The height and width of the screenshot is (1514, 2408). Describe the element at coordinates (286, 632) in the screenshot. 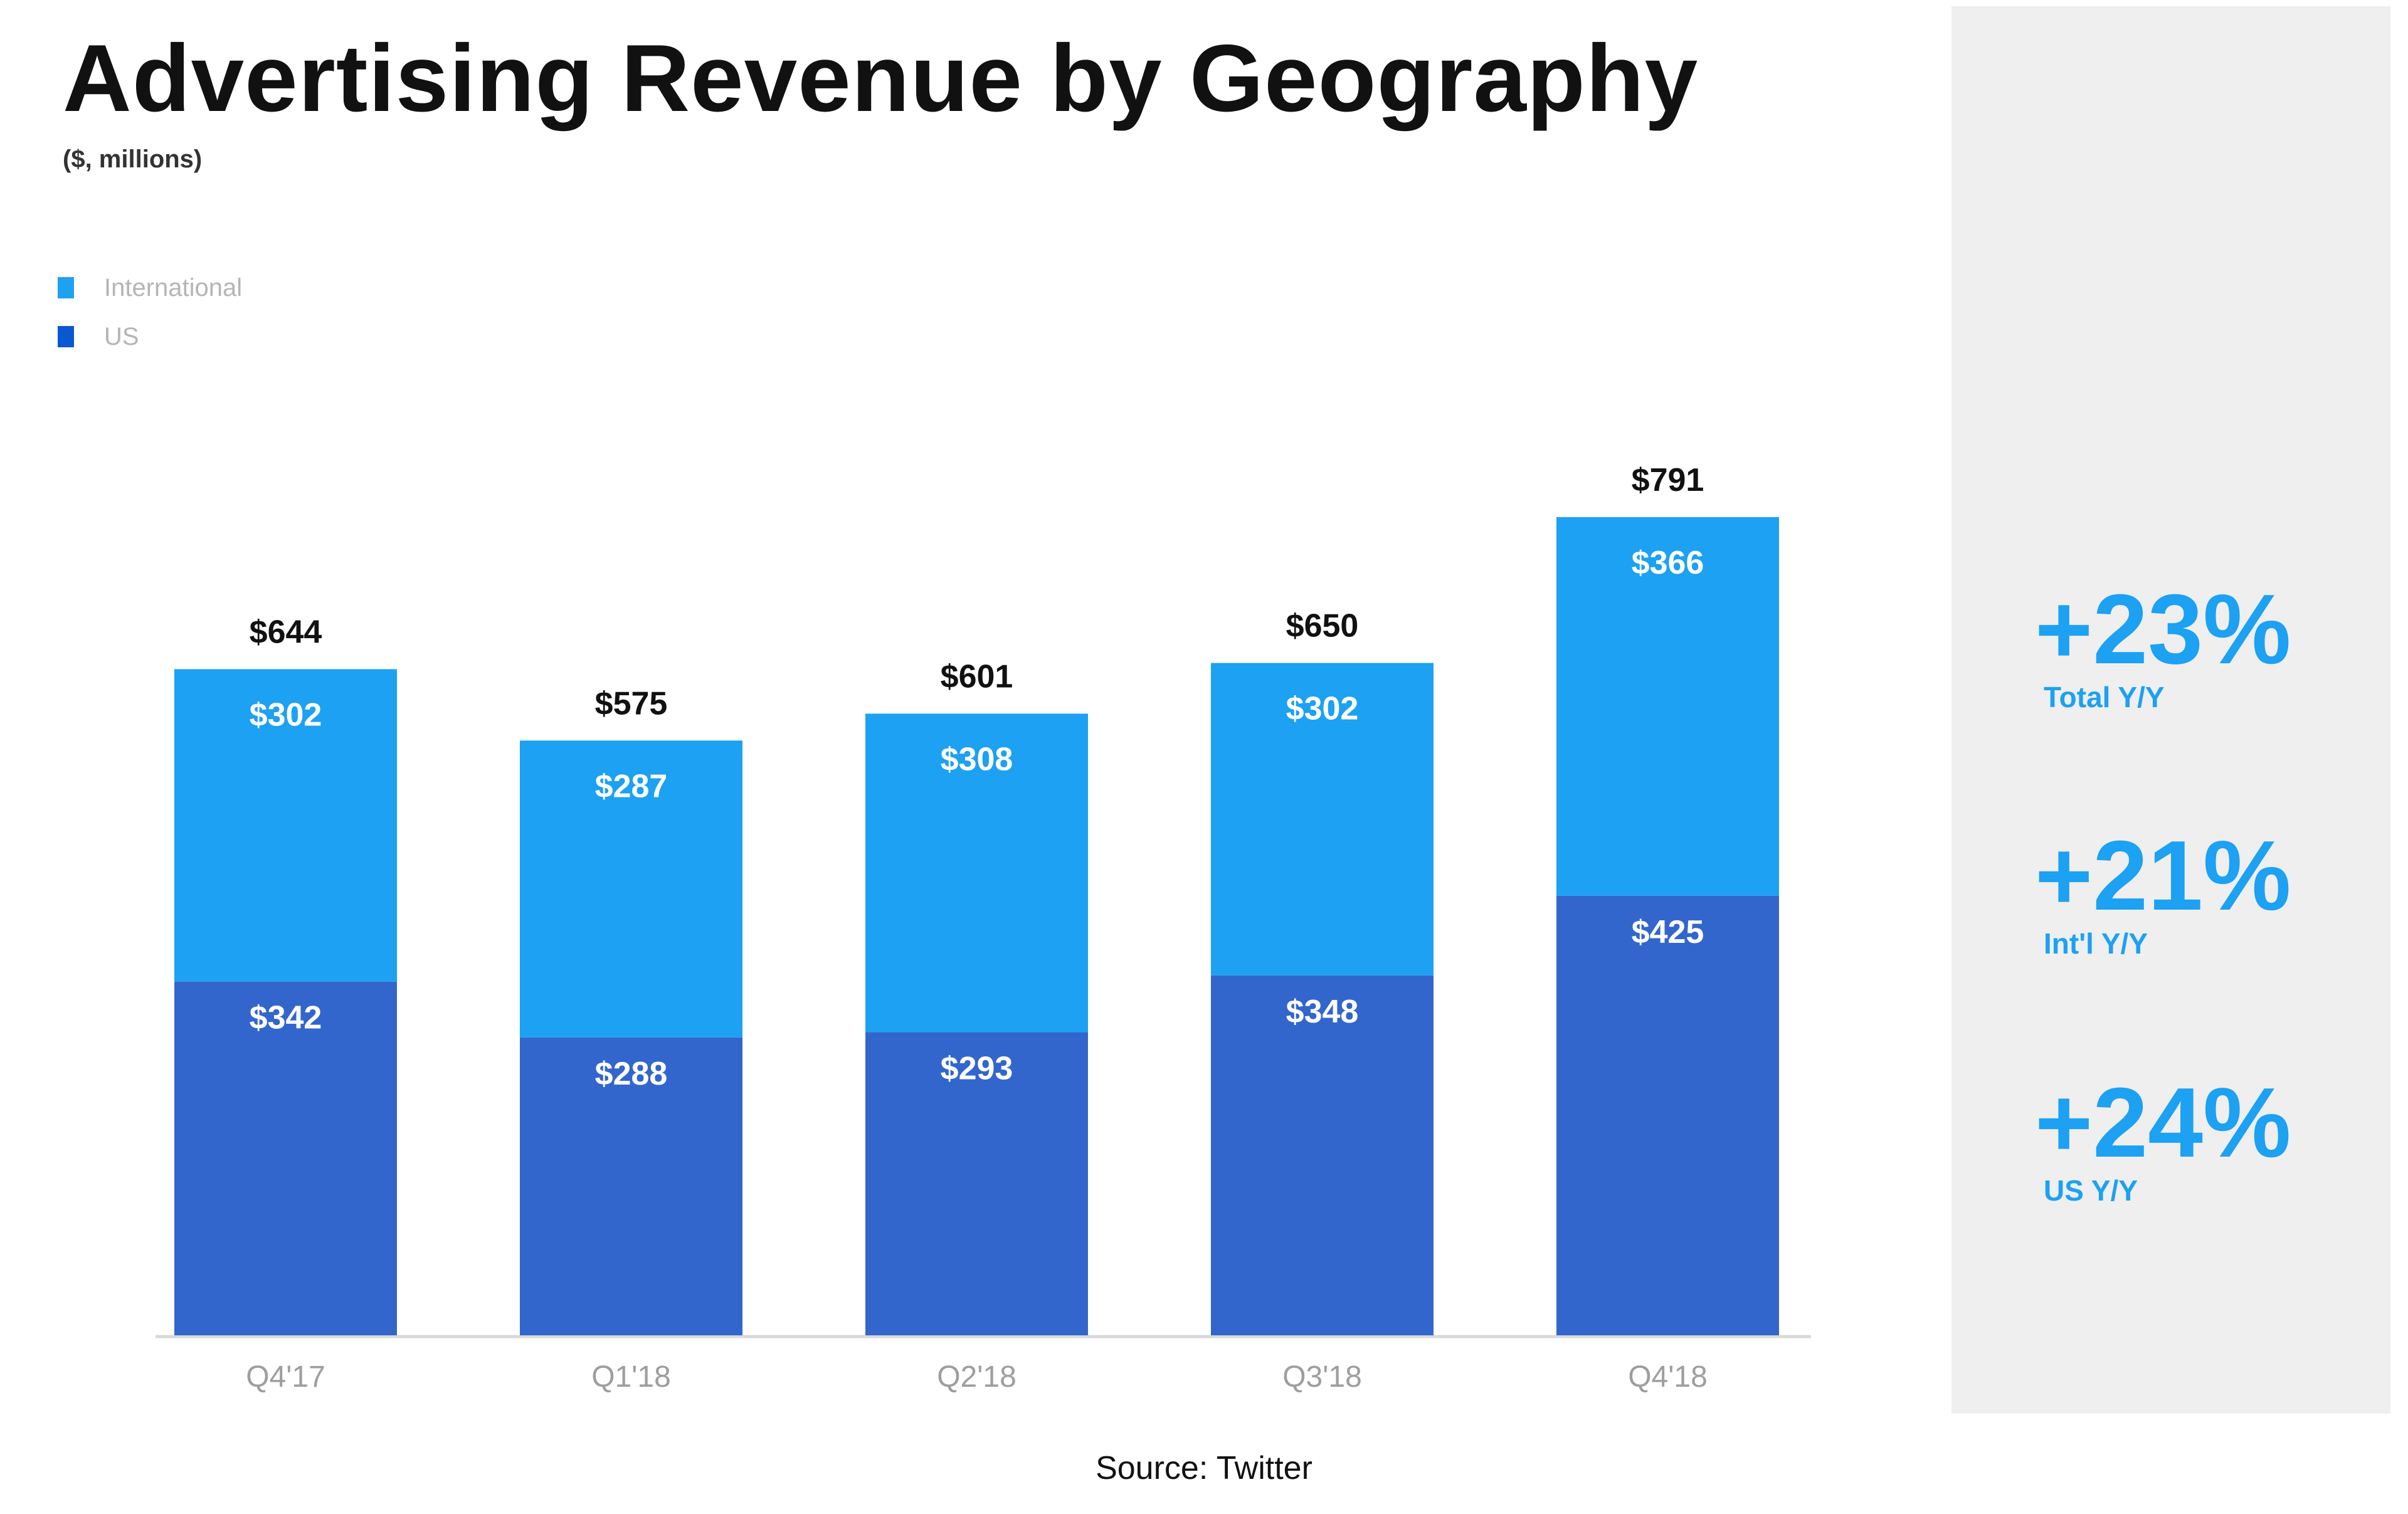

I see `bar-total-label: $644` at that location.